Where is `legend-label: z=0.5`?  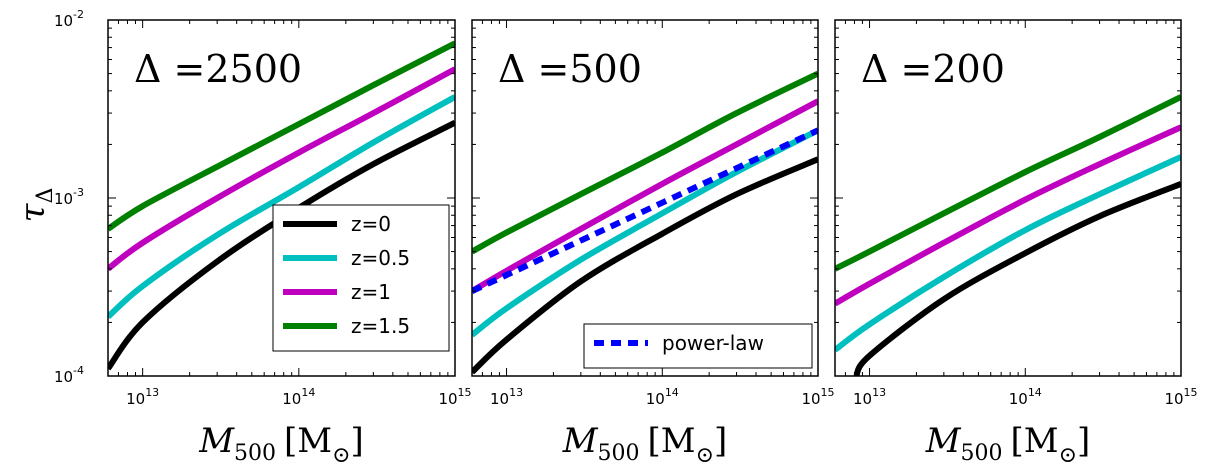 legend-label: z=0.5 is located at coordinates (380, 258).